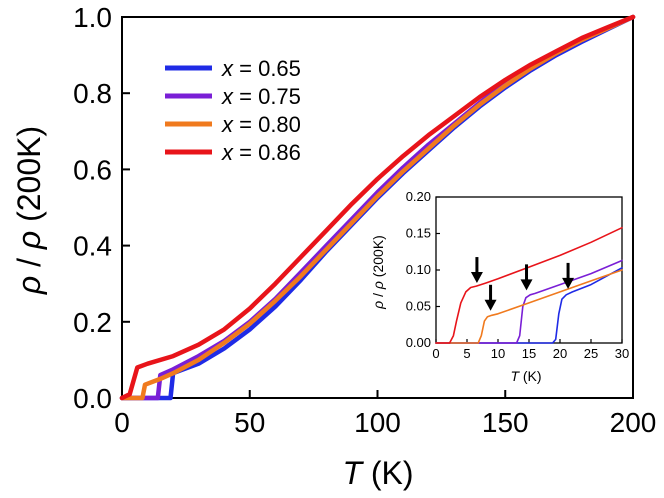 The height and width of the screenshot is (498, 664). I want to click on inset-axis-ticks: 0 5 10 15 20 25 30 0.00 0.05 0.10 0.15 0.20, so click(518, 275).